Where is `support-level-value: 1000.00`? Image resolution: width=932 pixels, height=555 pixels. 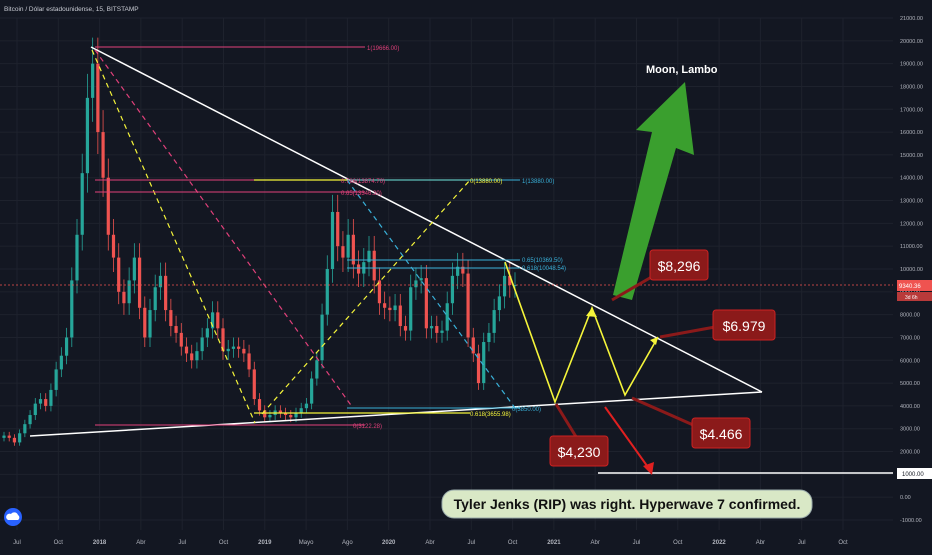
support-level-value: 1000.00 is located at coordinates (913, 475).